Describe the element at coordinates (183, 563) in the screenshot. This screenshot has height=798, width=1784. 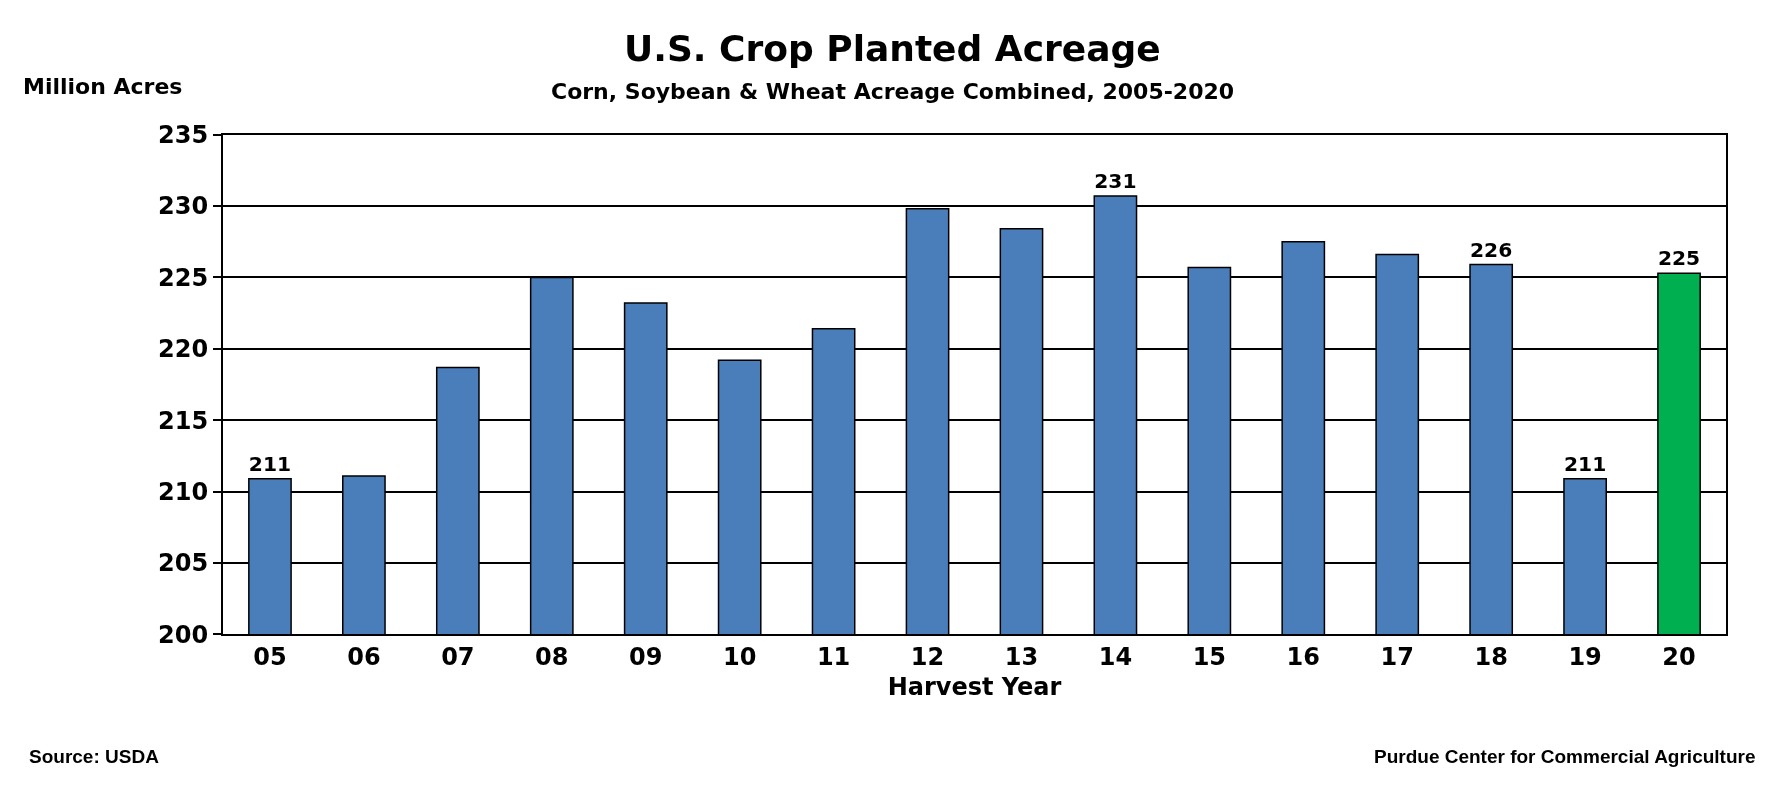
I see `y-tick-label: 205` at that location.